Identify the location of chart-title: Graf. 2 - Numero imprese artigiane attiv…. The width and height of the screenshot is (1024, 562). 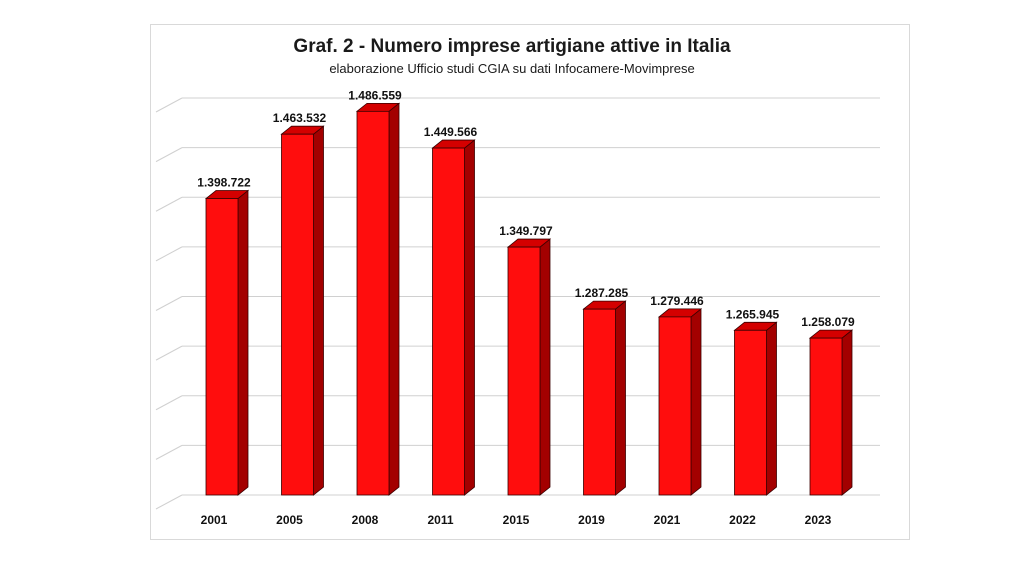
(512, 46).